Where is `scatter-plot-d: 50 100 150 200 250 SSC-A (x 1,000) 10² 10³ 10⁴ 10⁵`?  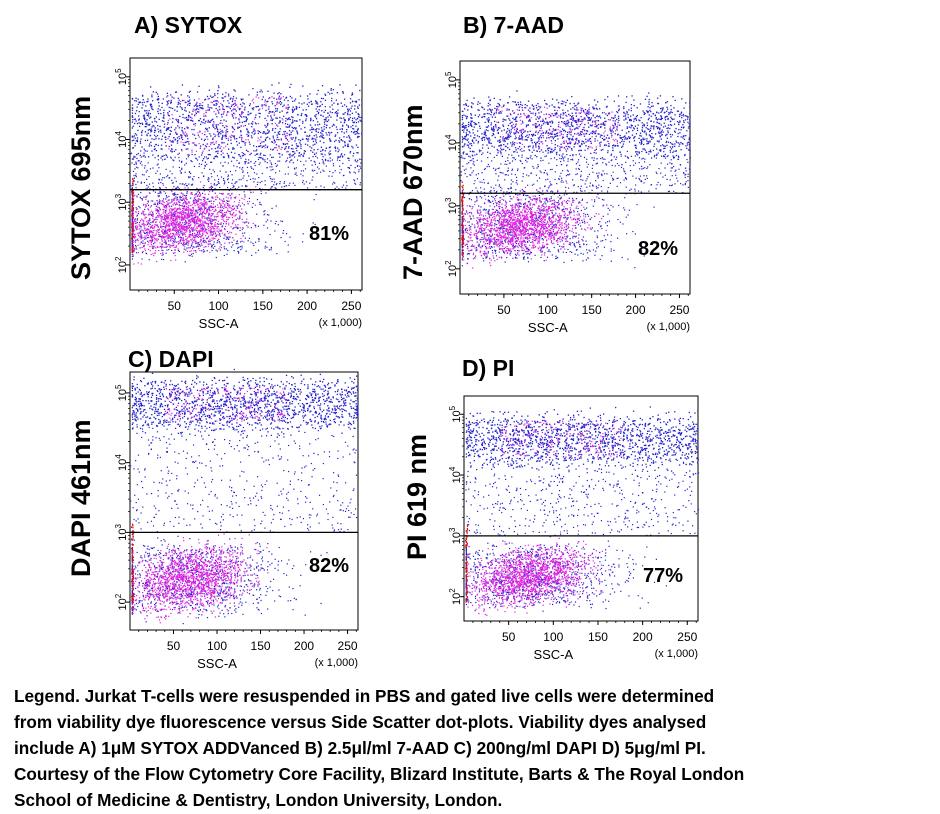 scatter-plot-d: 50 100 150 200 250 SSC-A (x 1,000) 10² 10³ 10⁴ 10⁵ is located at coordinates (574, 528).